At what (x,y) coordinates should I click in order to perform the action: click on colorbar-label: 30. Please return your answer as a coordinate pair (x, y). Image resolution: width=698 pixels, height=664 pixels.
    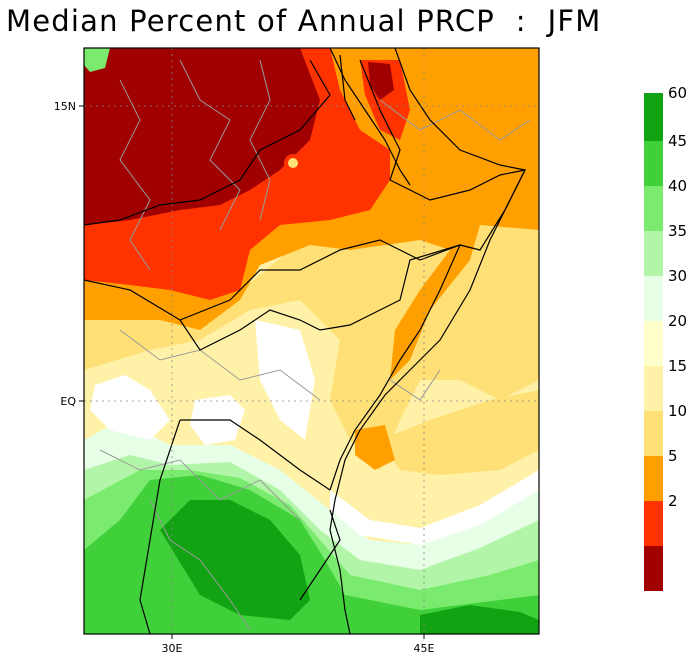
    Looking at the image, I should click on (677, 276).